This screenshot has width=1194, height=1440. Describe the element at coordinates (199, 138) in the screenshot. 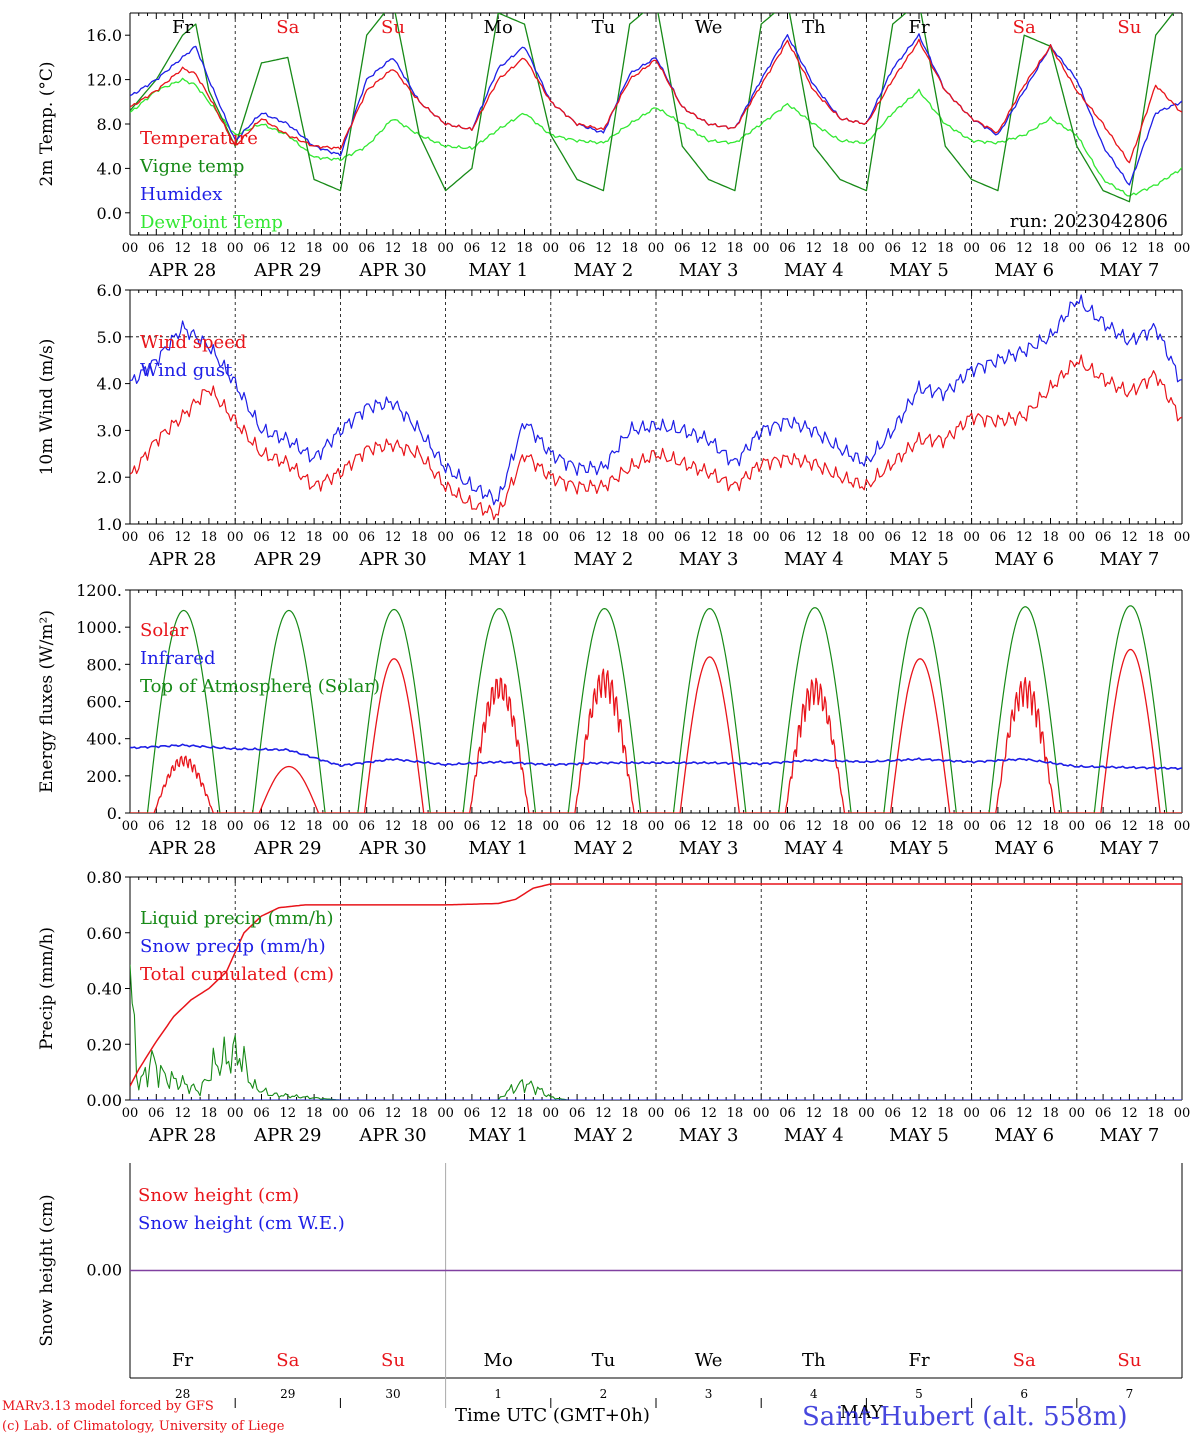

I see `legend-entry: Temperature` at that location.